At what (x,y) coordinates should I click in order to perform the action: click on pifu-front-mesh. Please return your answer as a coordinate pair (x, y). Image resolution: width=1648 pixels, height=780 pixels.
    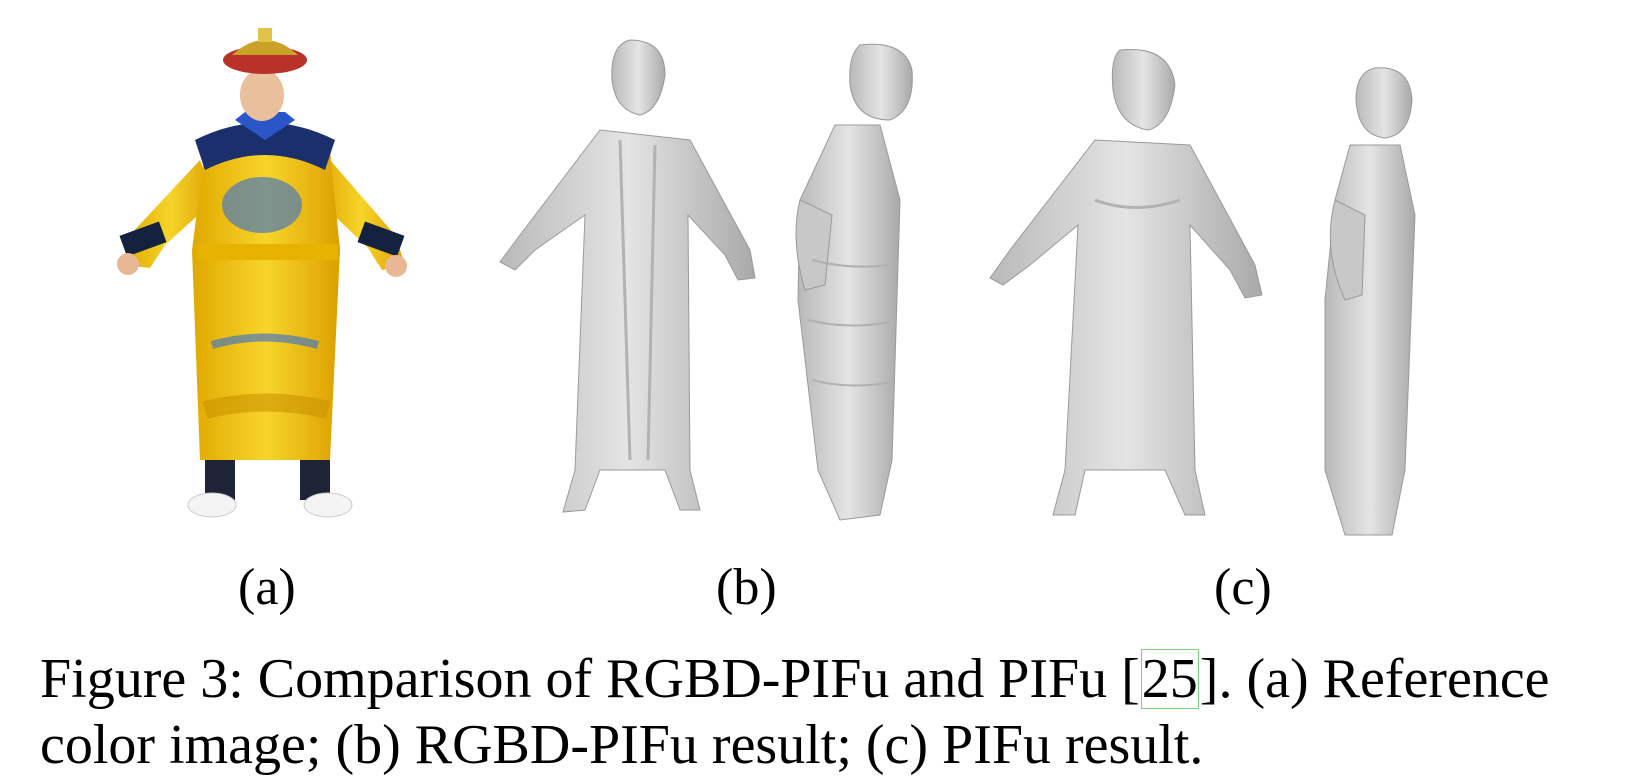
    Looking at the image, I should click on (1126, 282).